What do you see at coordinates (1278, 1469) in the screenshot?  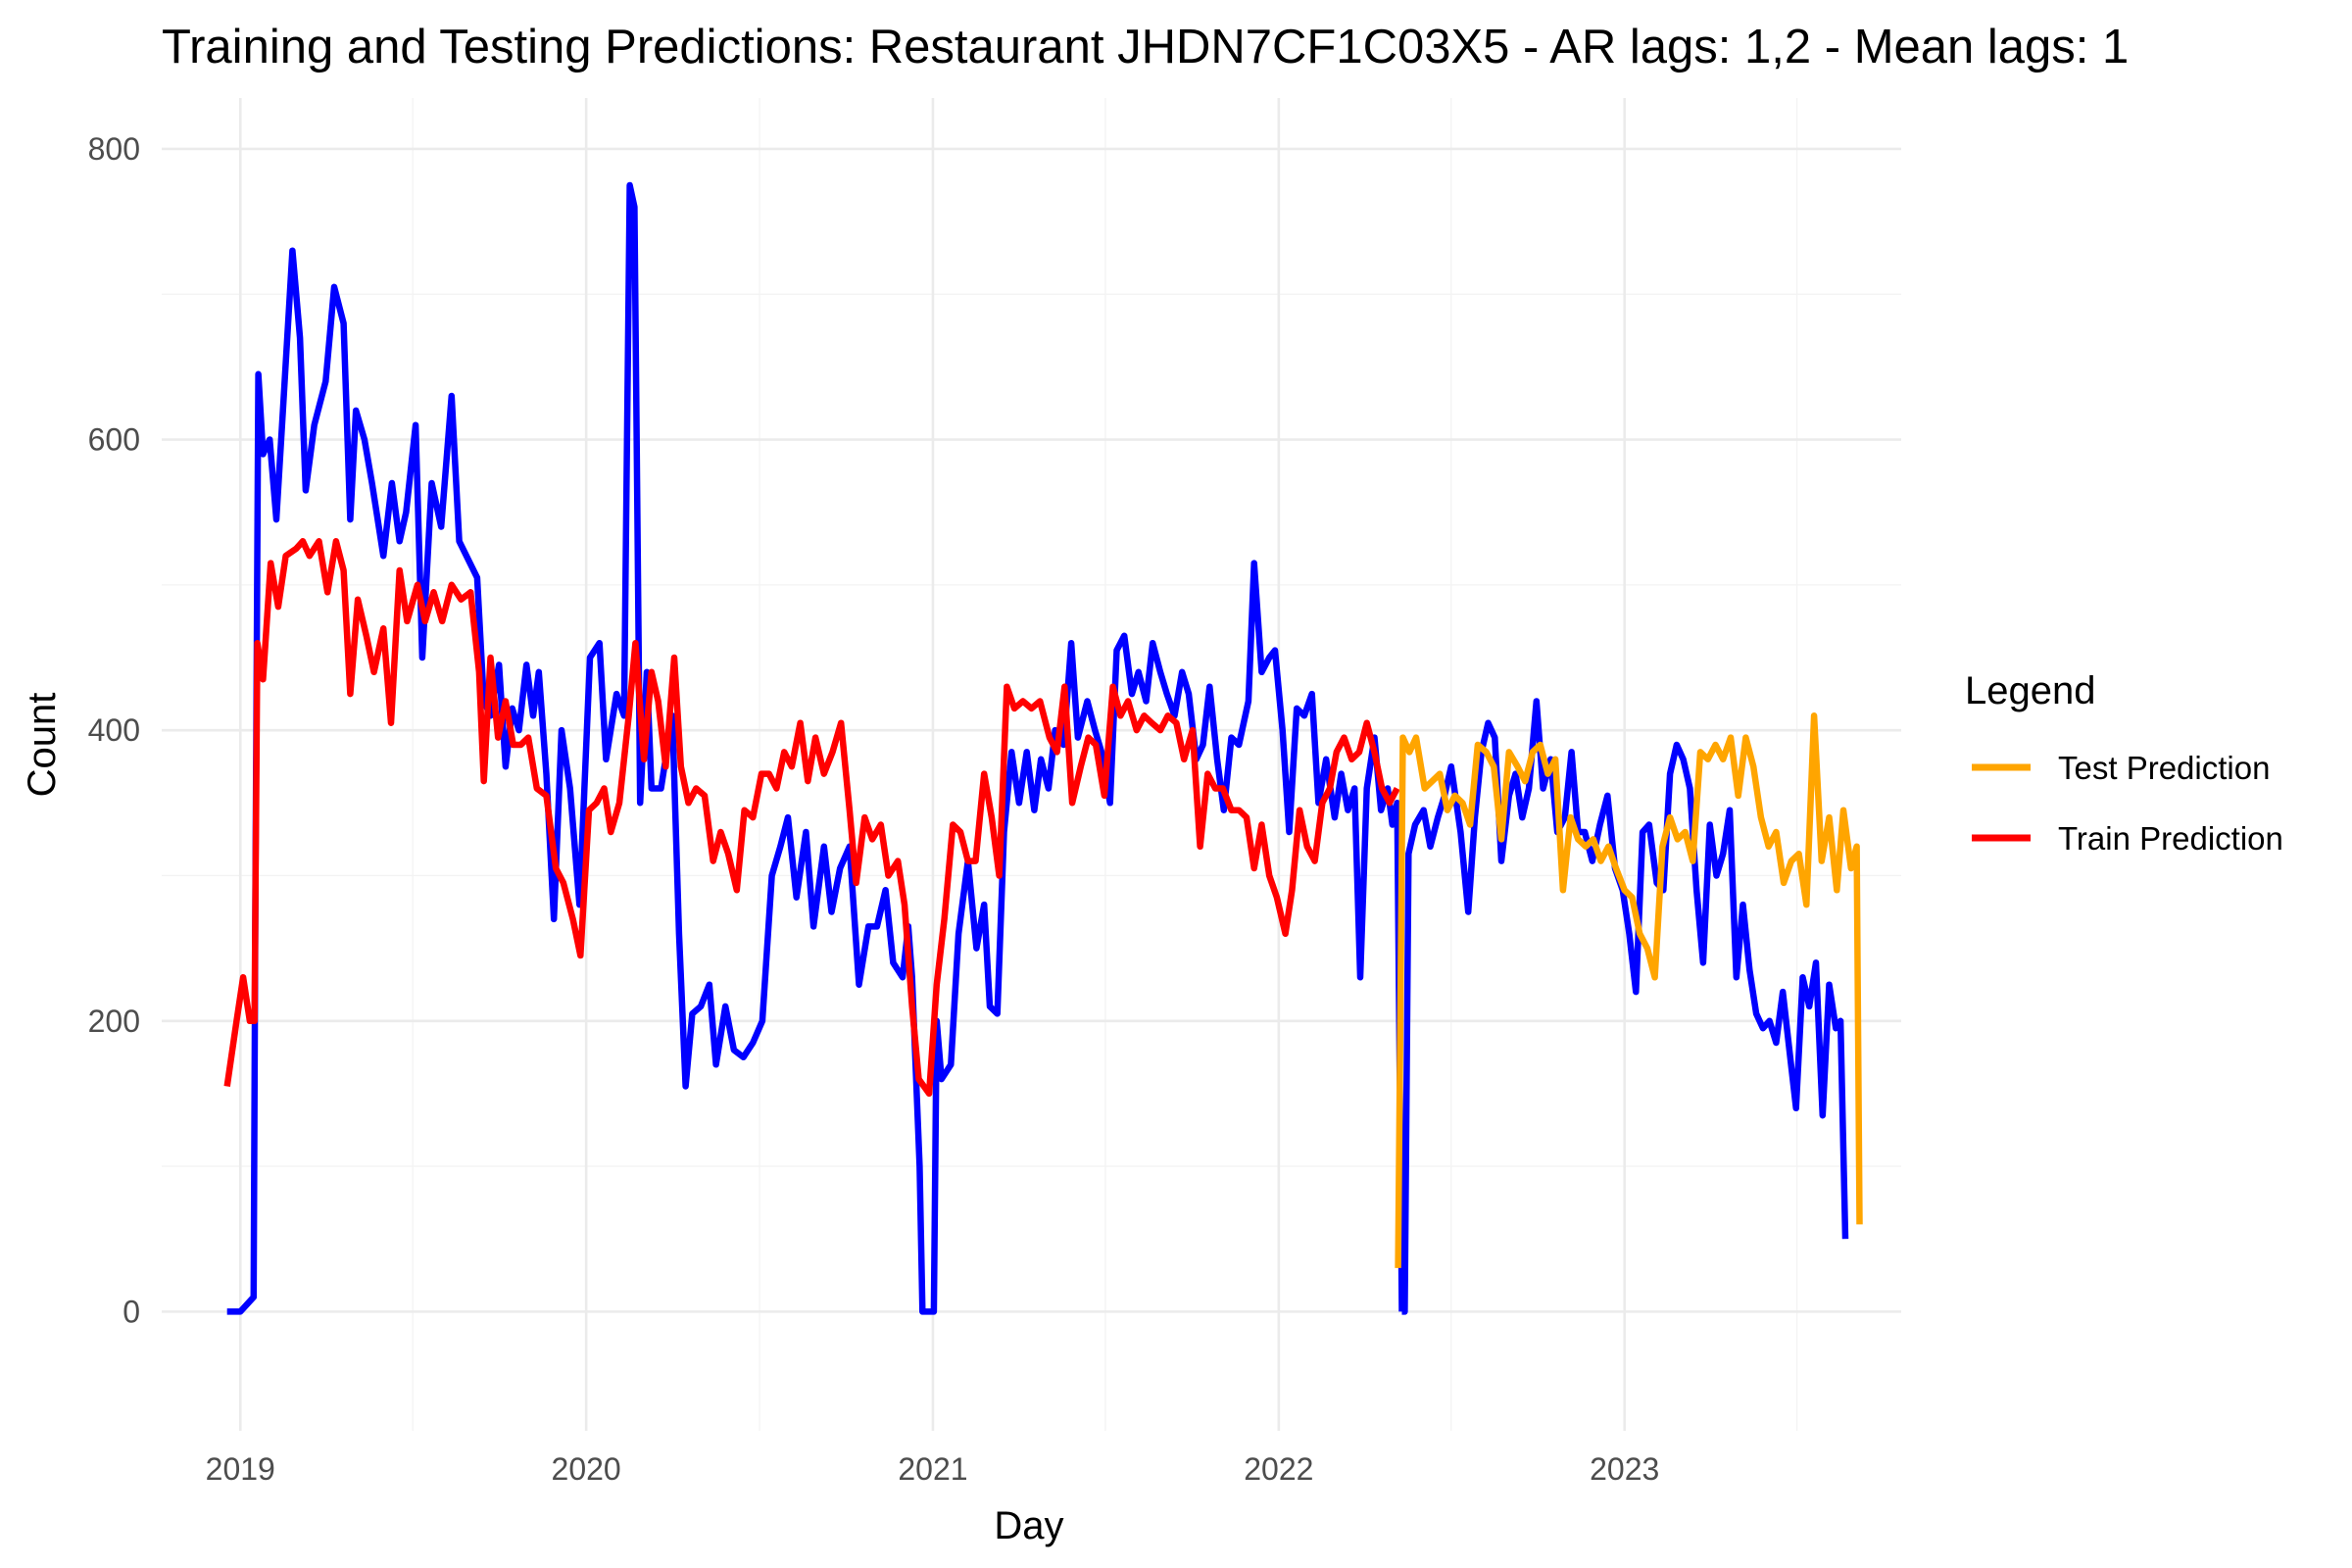 I see `x-tick-label: 2022` at bounding box center [1278, 1469].